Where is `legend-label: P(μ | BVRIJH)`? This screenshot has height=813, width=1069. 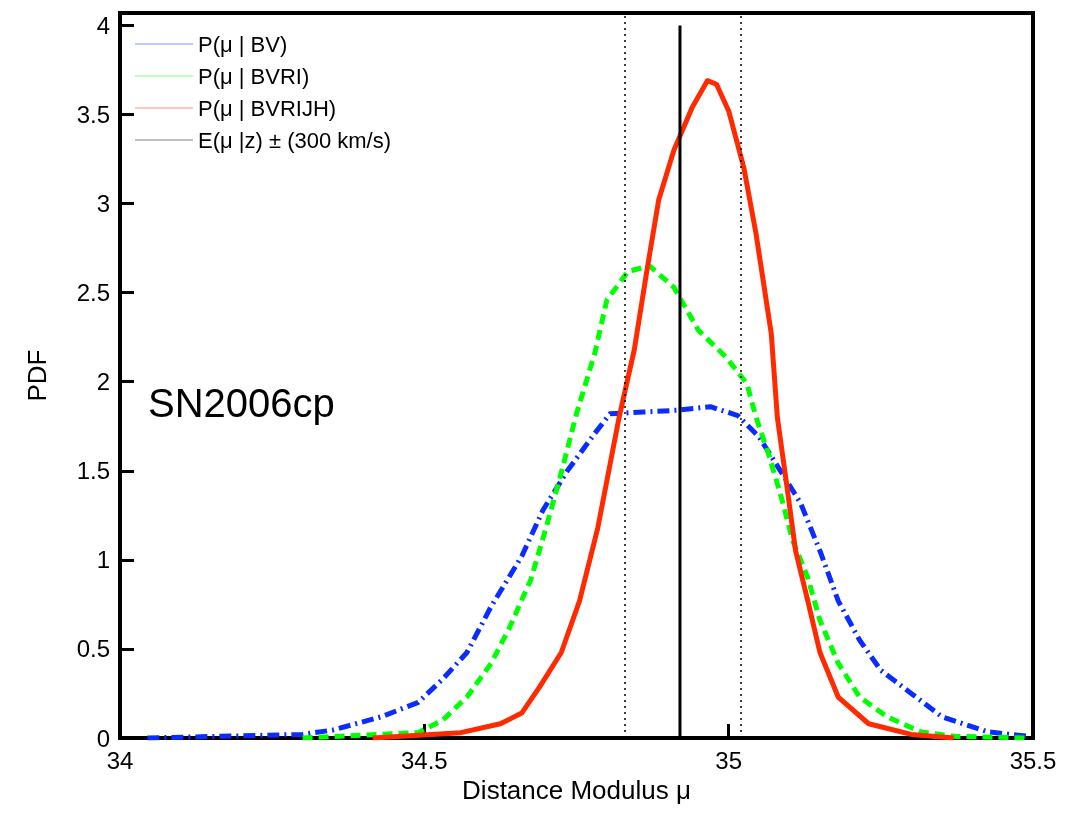 legend-label: P(μ | BVRIJH) is located at coordinates (267, 108).